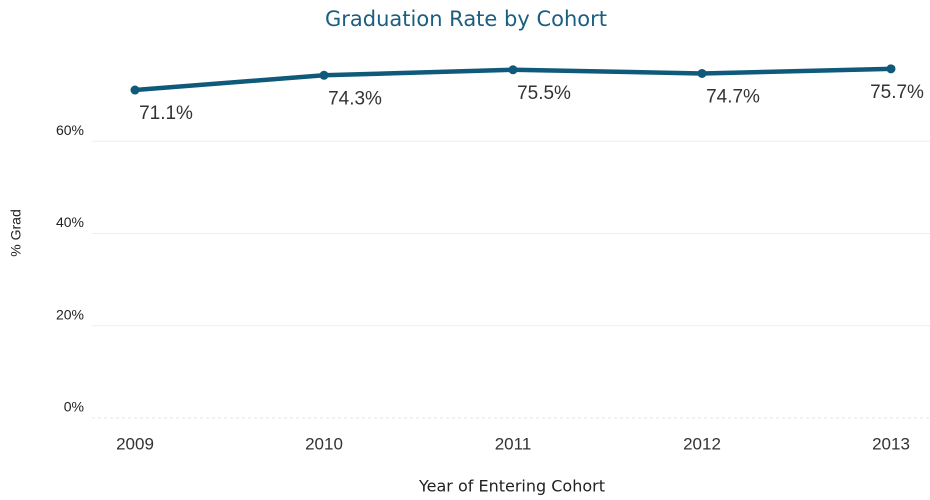 This screenshot has height=500, width=930. I want to click on data-label: 75.7%, so click(897, 92).